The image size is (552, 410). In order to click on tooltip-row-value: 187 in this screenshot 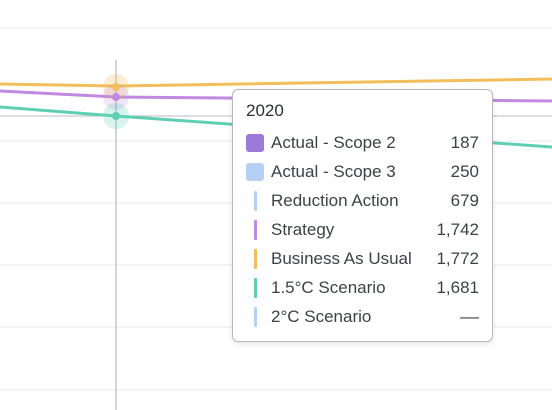, I will do `click(464, 142)`.